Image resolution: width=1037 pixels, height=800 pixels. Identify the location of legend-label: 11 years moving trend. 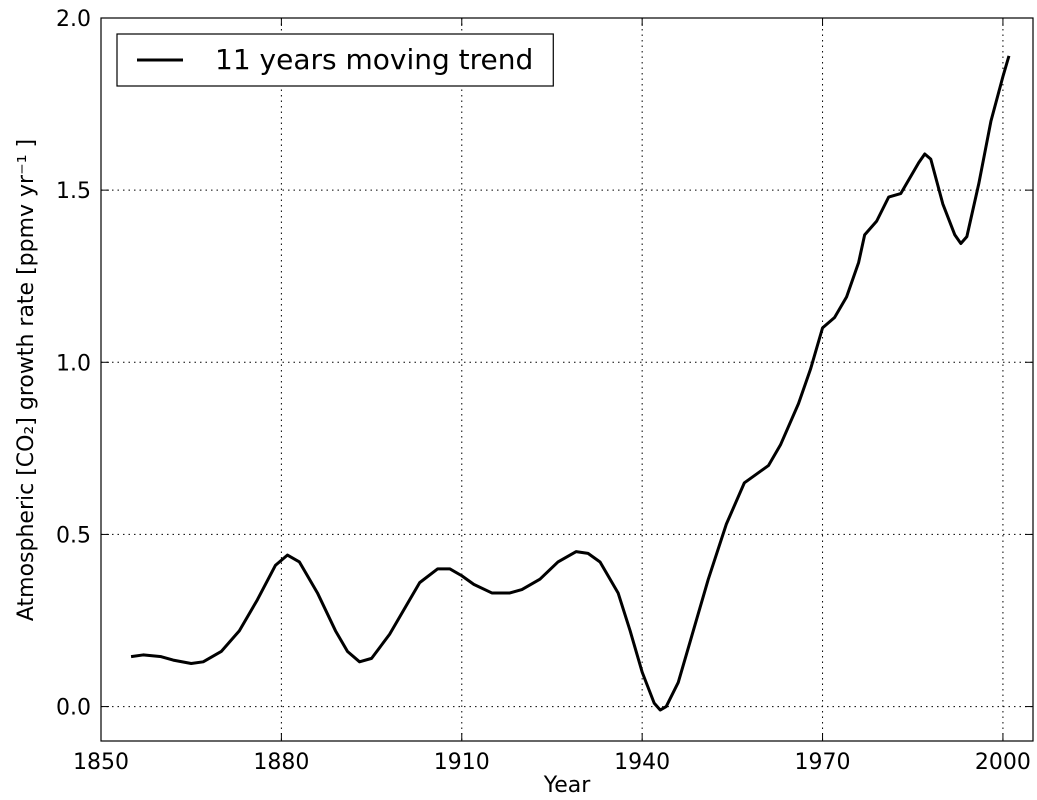
(374, 59).